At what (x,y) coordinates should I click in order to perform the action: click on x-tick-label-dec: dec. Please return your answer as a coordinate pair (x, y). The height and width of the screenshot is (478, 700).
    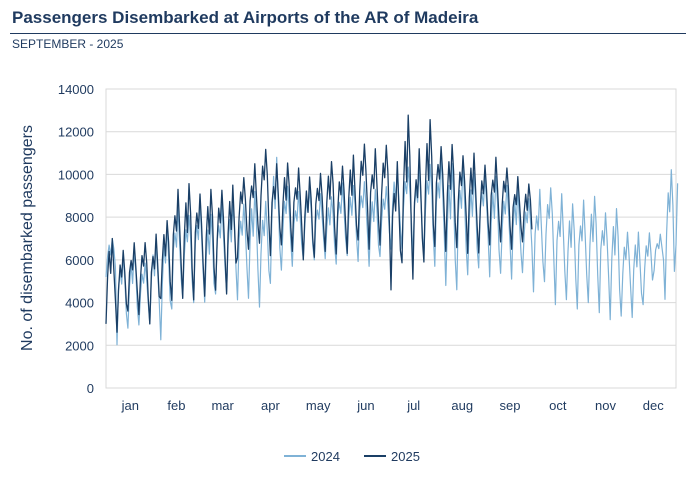
    Looking at the image, I should click on (653, 405).